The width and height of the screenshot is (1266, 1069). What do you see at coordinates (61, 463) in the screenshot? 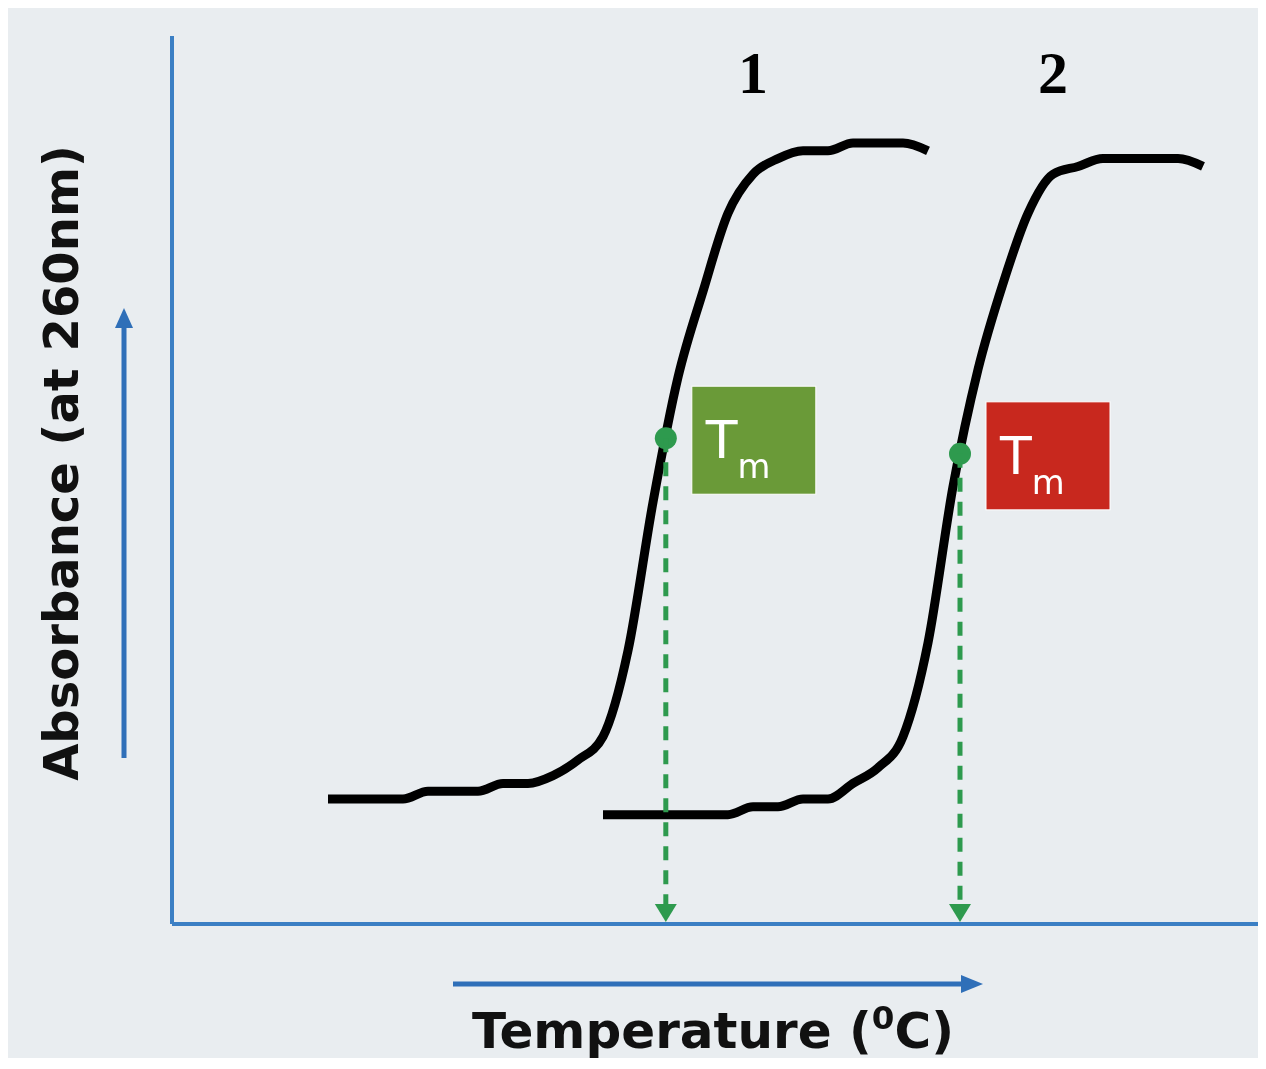
I see `y-axis-title: Absorbance (at 260nm)` at bounding box center [61, 463].